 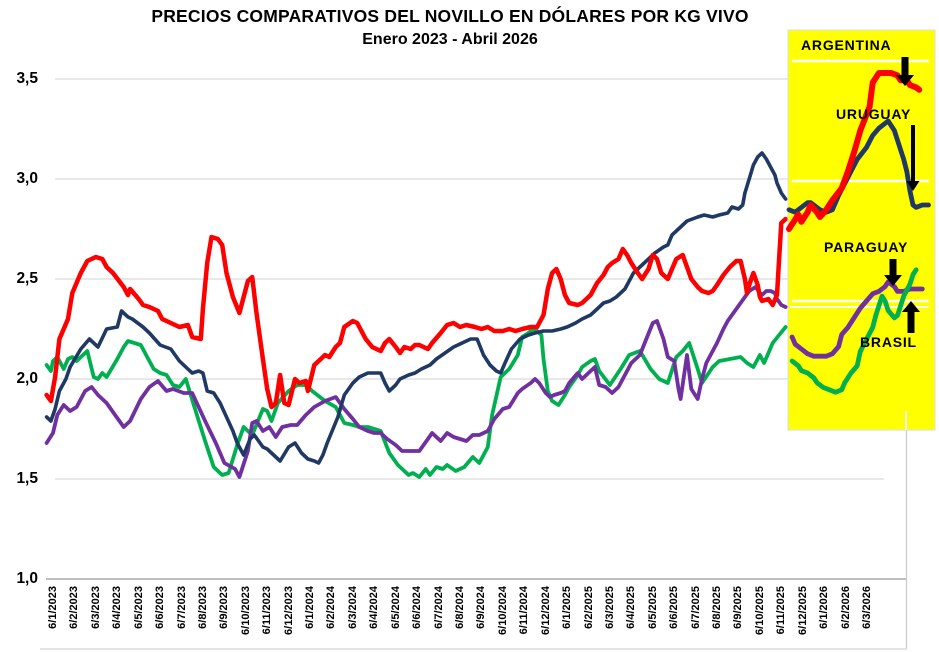 What do you see at coordinates (27, 478) in the screenshot?
I see `y-tick-label: 1,5` at bounding box center [27, 478].